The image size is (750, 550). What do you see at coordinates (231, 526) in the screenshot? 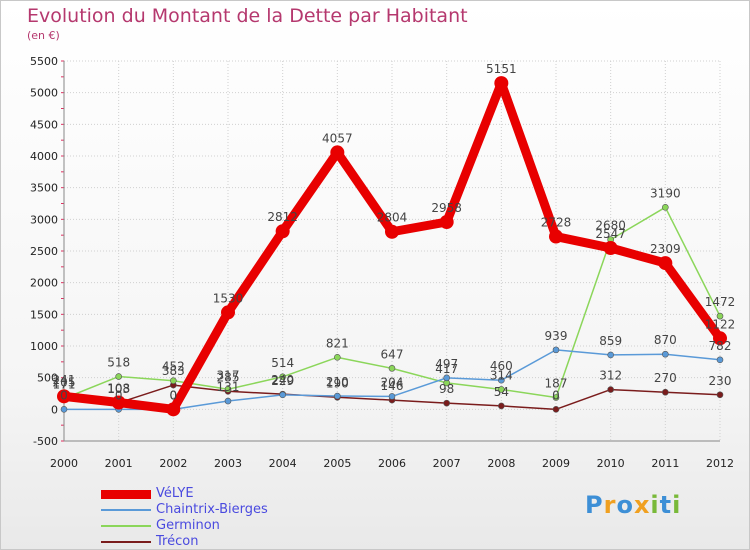
I see `legend-item: Germinon` at bounding box center [231, 526].